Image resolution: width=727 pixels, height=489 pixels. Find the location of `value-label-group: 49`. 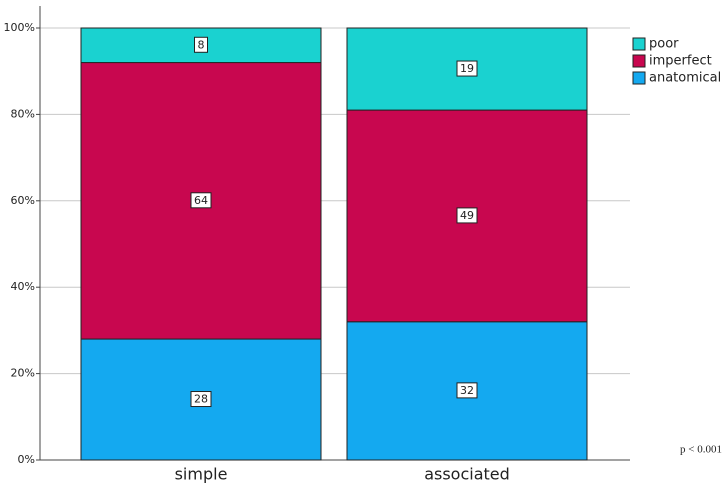

value-label-group: 49 is located at coordinates (467, 215).